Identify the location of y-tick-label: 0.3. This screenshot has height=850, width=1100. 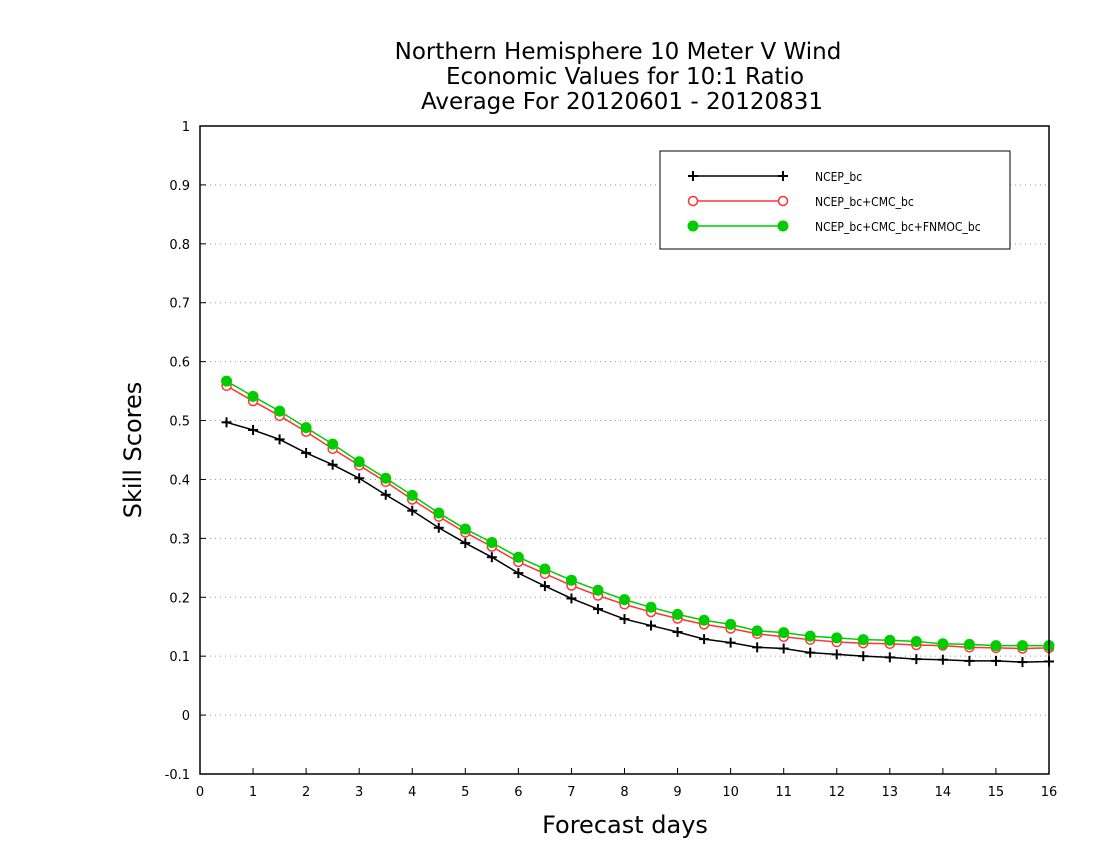
(179, 539).